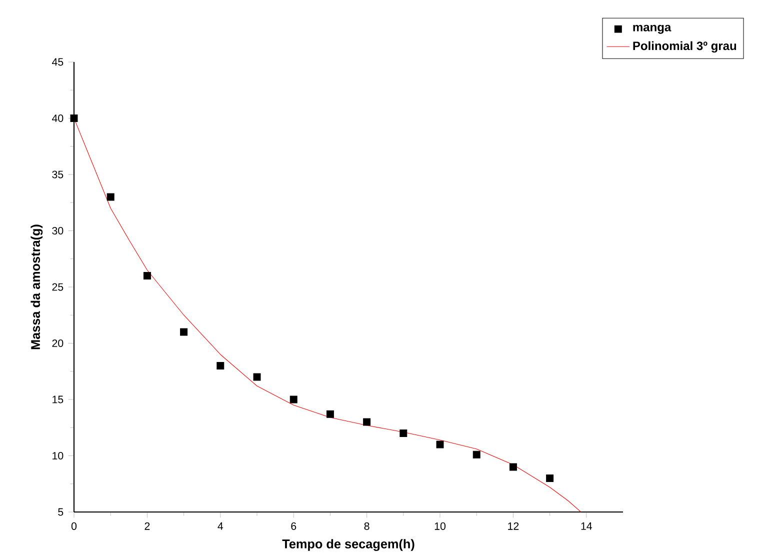 The image size is (759, 555). Describe the element at coordinates (684, 46) in the screenshot. I see `legend-label: Polinomial 3º grau` at that location.